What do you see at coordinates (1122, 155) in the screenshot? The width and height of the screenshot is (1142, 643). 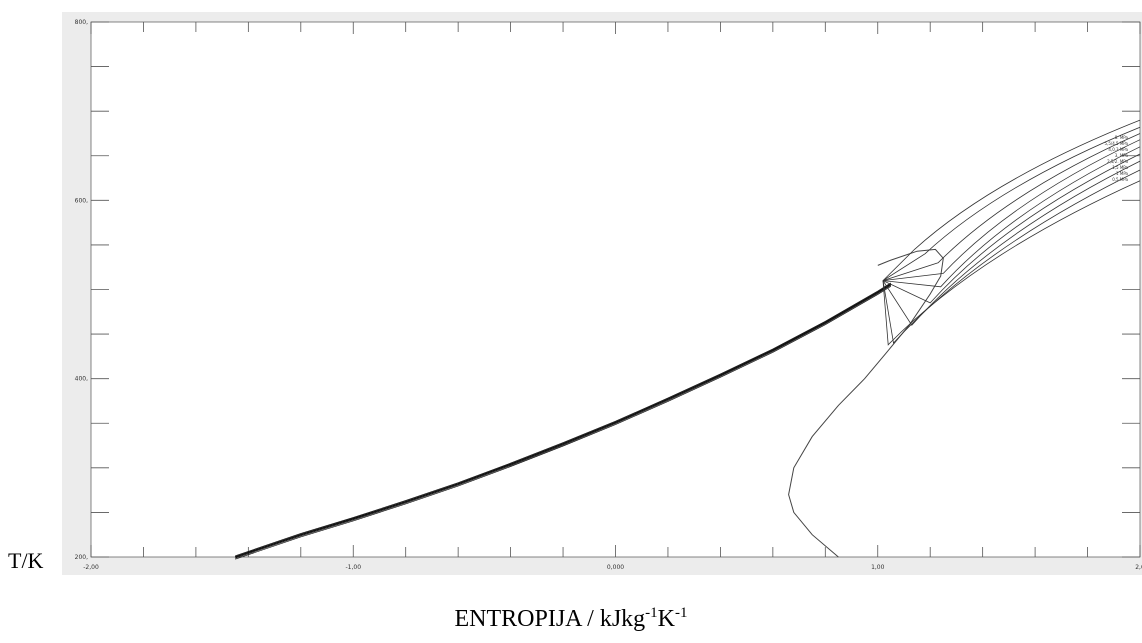 I see `isobar-label: 3, MPa` at bounding box center [1122, 155].